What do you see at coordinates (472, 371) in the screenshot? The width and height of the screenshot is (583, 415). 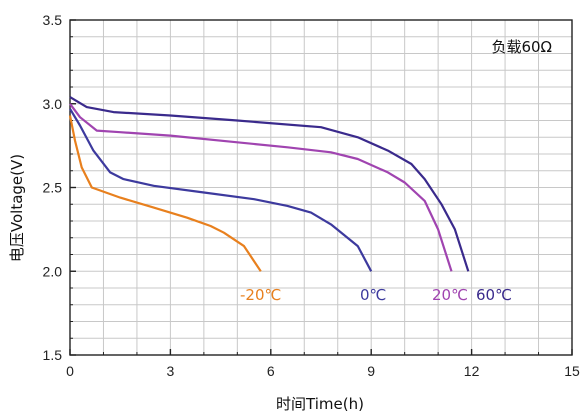 I see `x-tick-label: 12` at bounding box center [472, 371].